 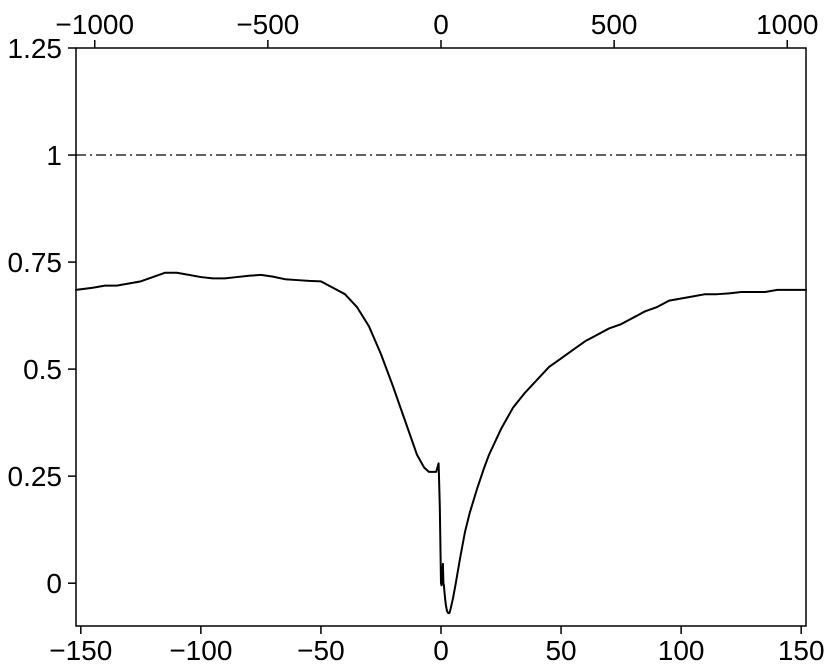 I want to click on top-axis-tick-label: 500, so click(x=614, y=24).